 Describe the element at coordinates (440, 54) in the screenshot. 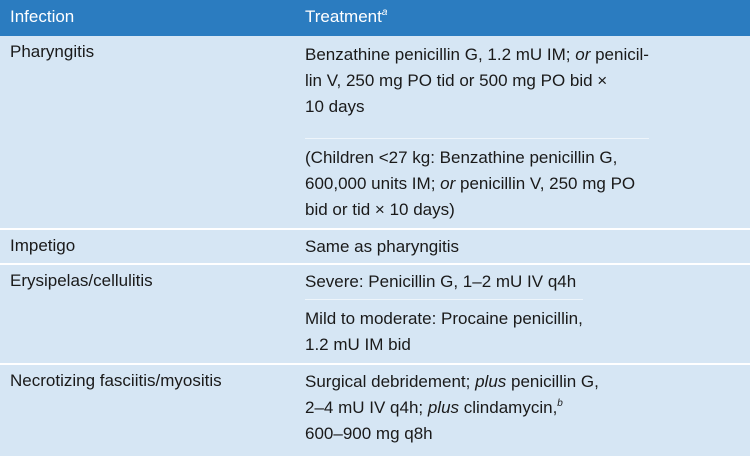

I see `text: Benzathine penicillin G, 1.2 mU IM;` at that location.